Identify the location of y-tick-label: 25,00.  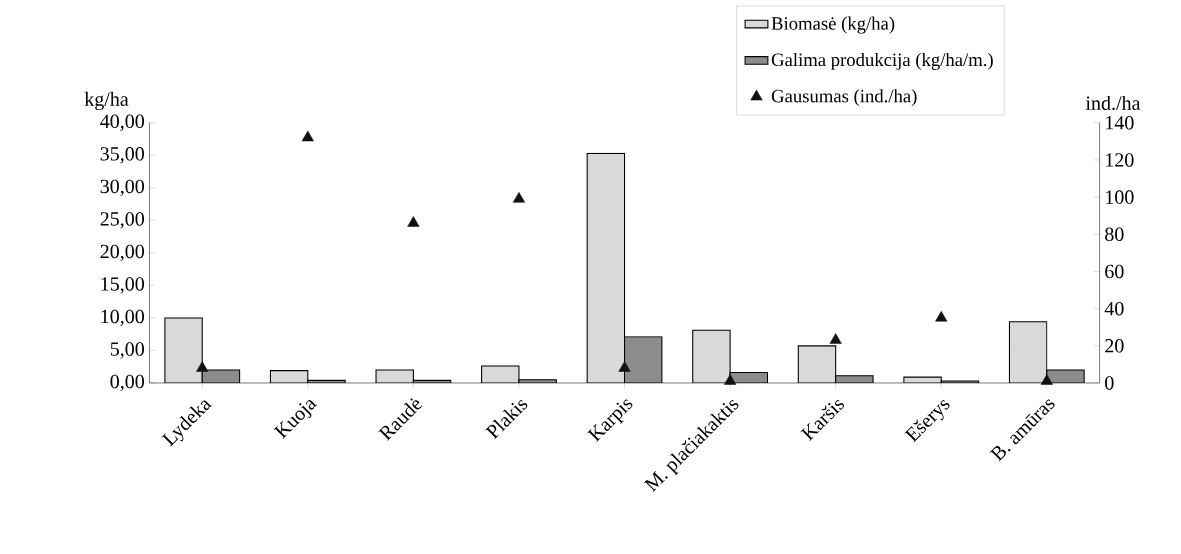
(122, 220).